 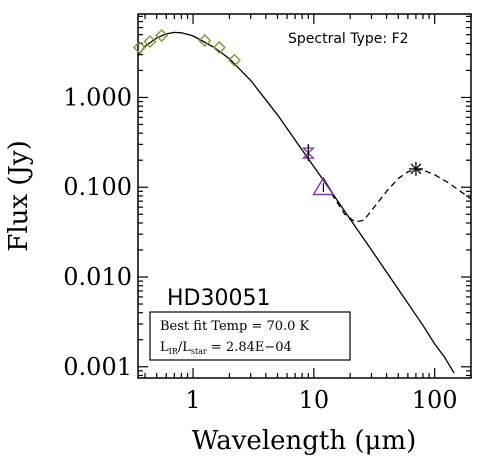 What do you see at coordinates (435, 400) in the screenshot?
I see `x-tick-label: 100` at bounding box center [435, 400].